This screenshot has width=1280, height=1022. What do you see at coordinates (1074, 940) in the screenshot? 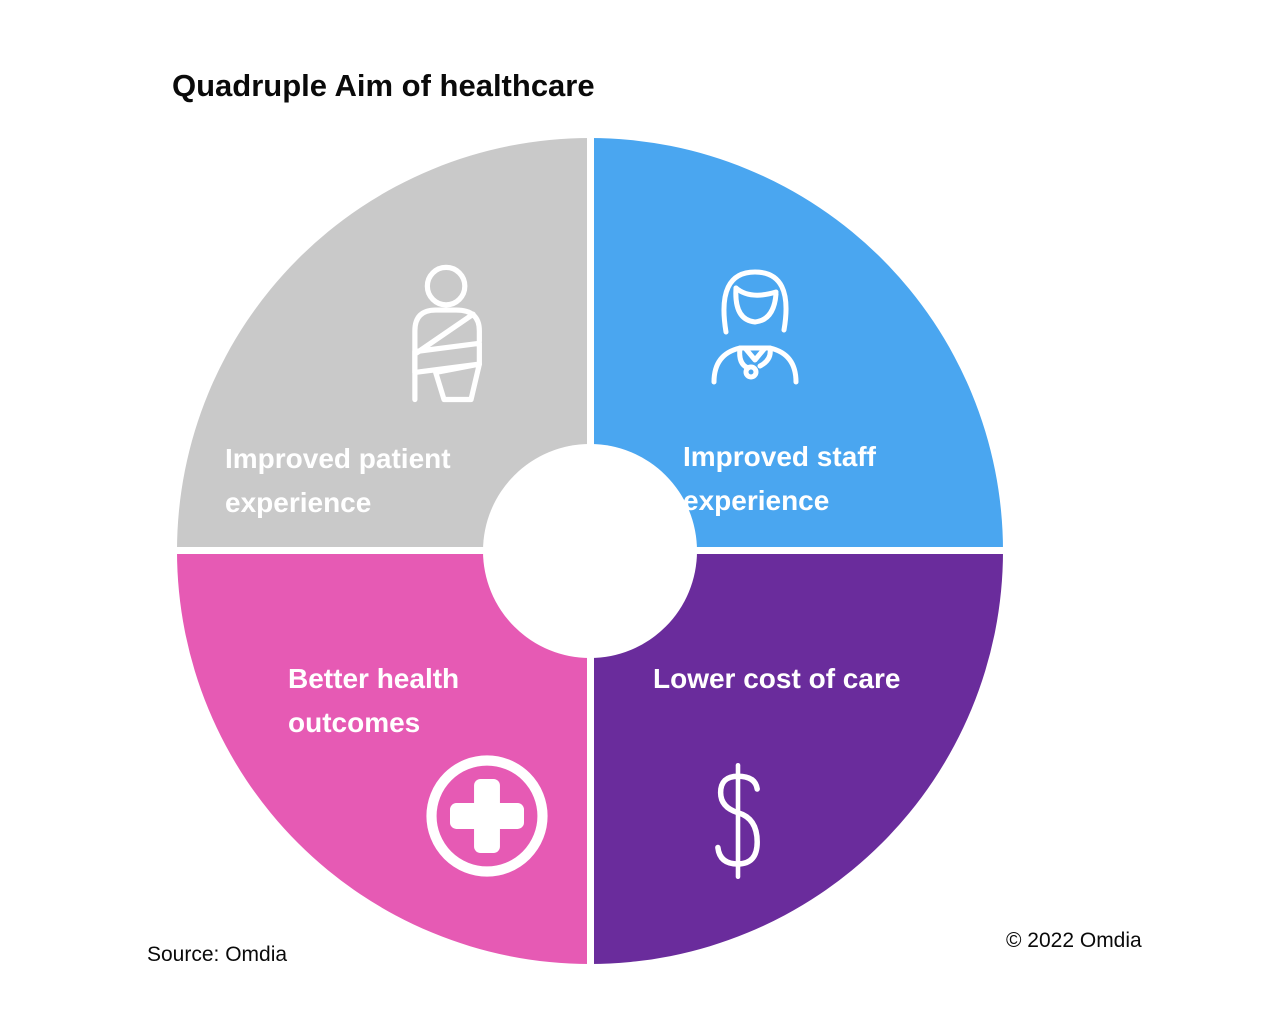
I see `copyright-note: © 2022 Omdia` at bounding box center [1074, 940].